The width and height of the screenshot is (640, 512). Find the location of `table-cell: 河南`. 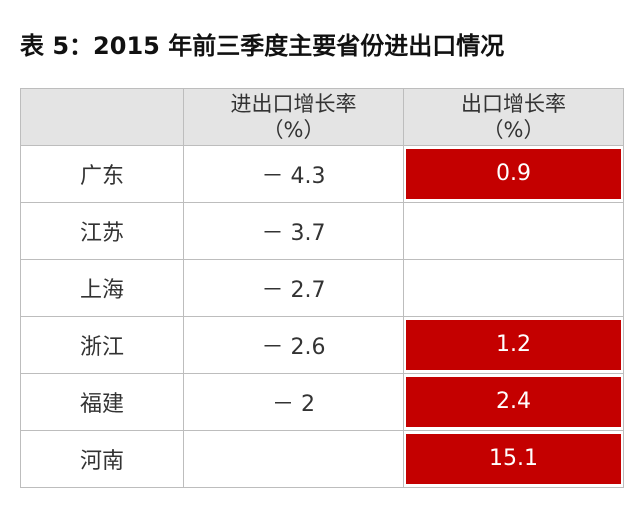

table-cell: 河南 is located at coordinates (102, 459).